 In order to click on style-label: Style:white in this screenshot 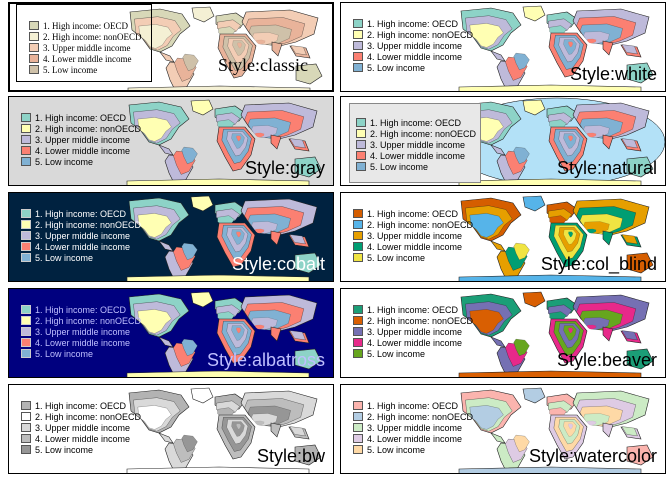, I will do `click(613, 74)`.